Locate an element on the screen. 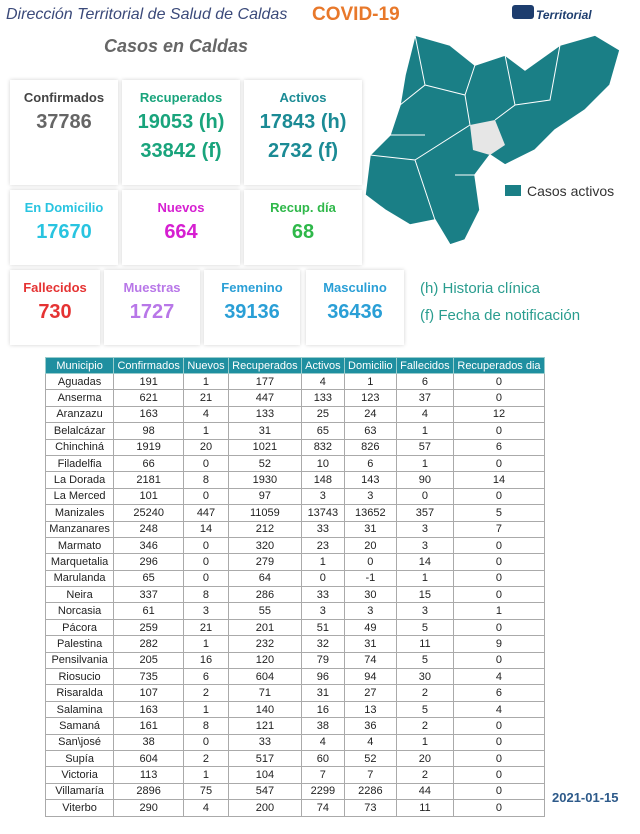 This screenshot has height=834, width=640. value-cell: 16 is located at coordinates (206, 660).